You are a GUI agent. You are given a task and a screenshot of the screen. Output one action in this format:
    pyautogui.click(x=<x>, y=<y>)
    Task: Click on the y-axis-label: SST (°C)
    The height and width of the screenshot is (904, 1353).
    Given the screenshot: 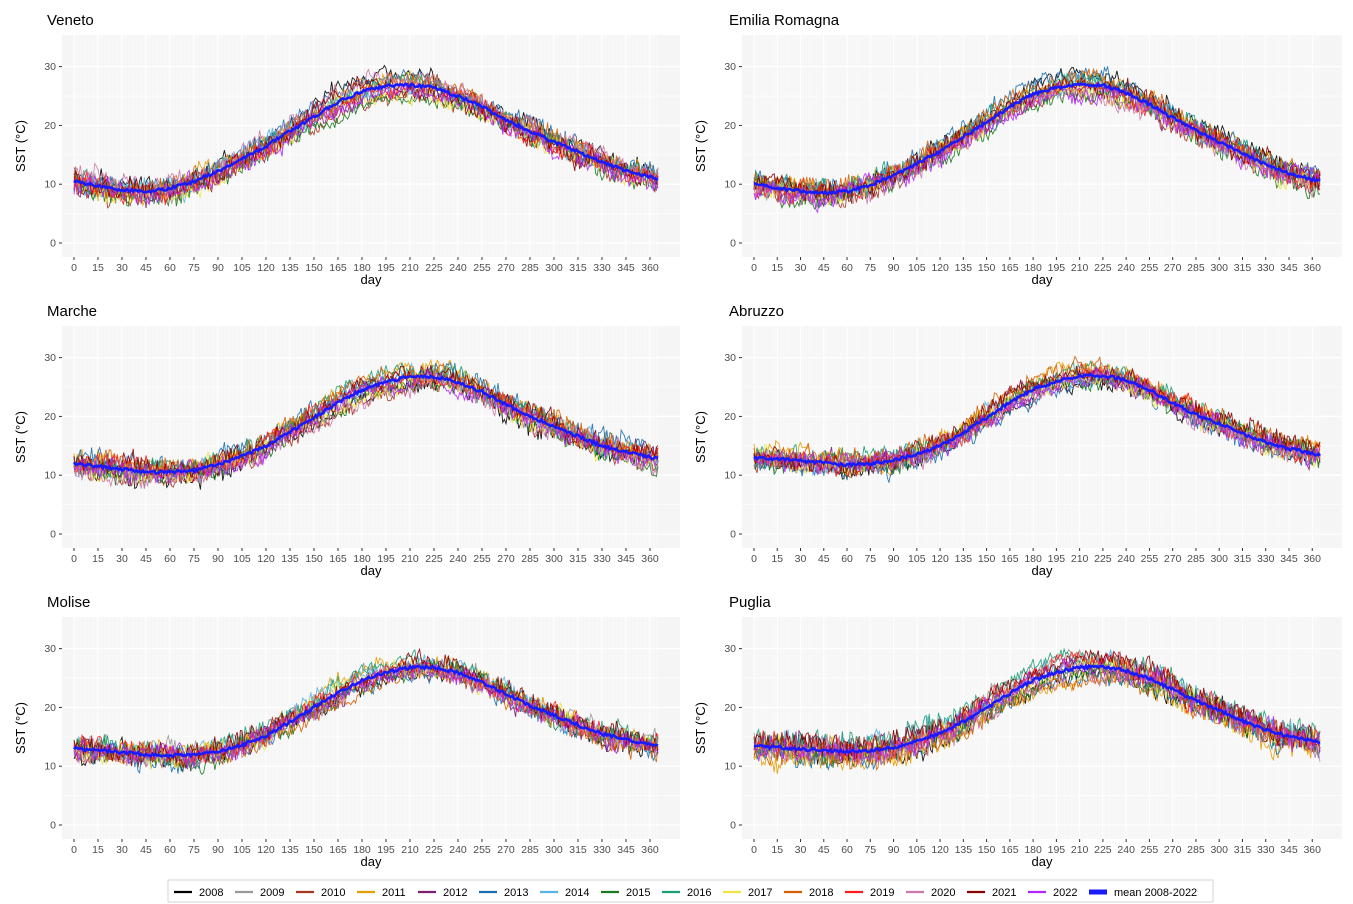 What is the action you would take?
    pyautogui.click(x=700, y=728)
    